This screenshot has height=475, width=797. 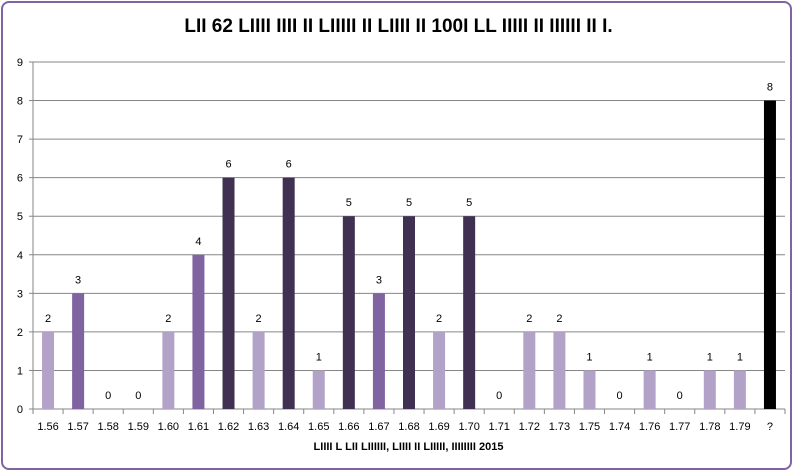 What do you see at coordinates (438, 427) in the screenshot?
I see `x-tick-label: 1.69` at bounding box center [438, 427].